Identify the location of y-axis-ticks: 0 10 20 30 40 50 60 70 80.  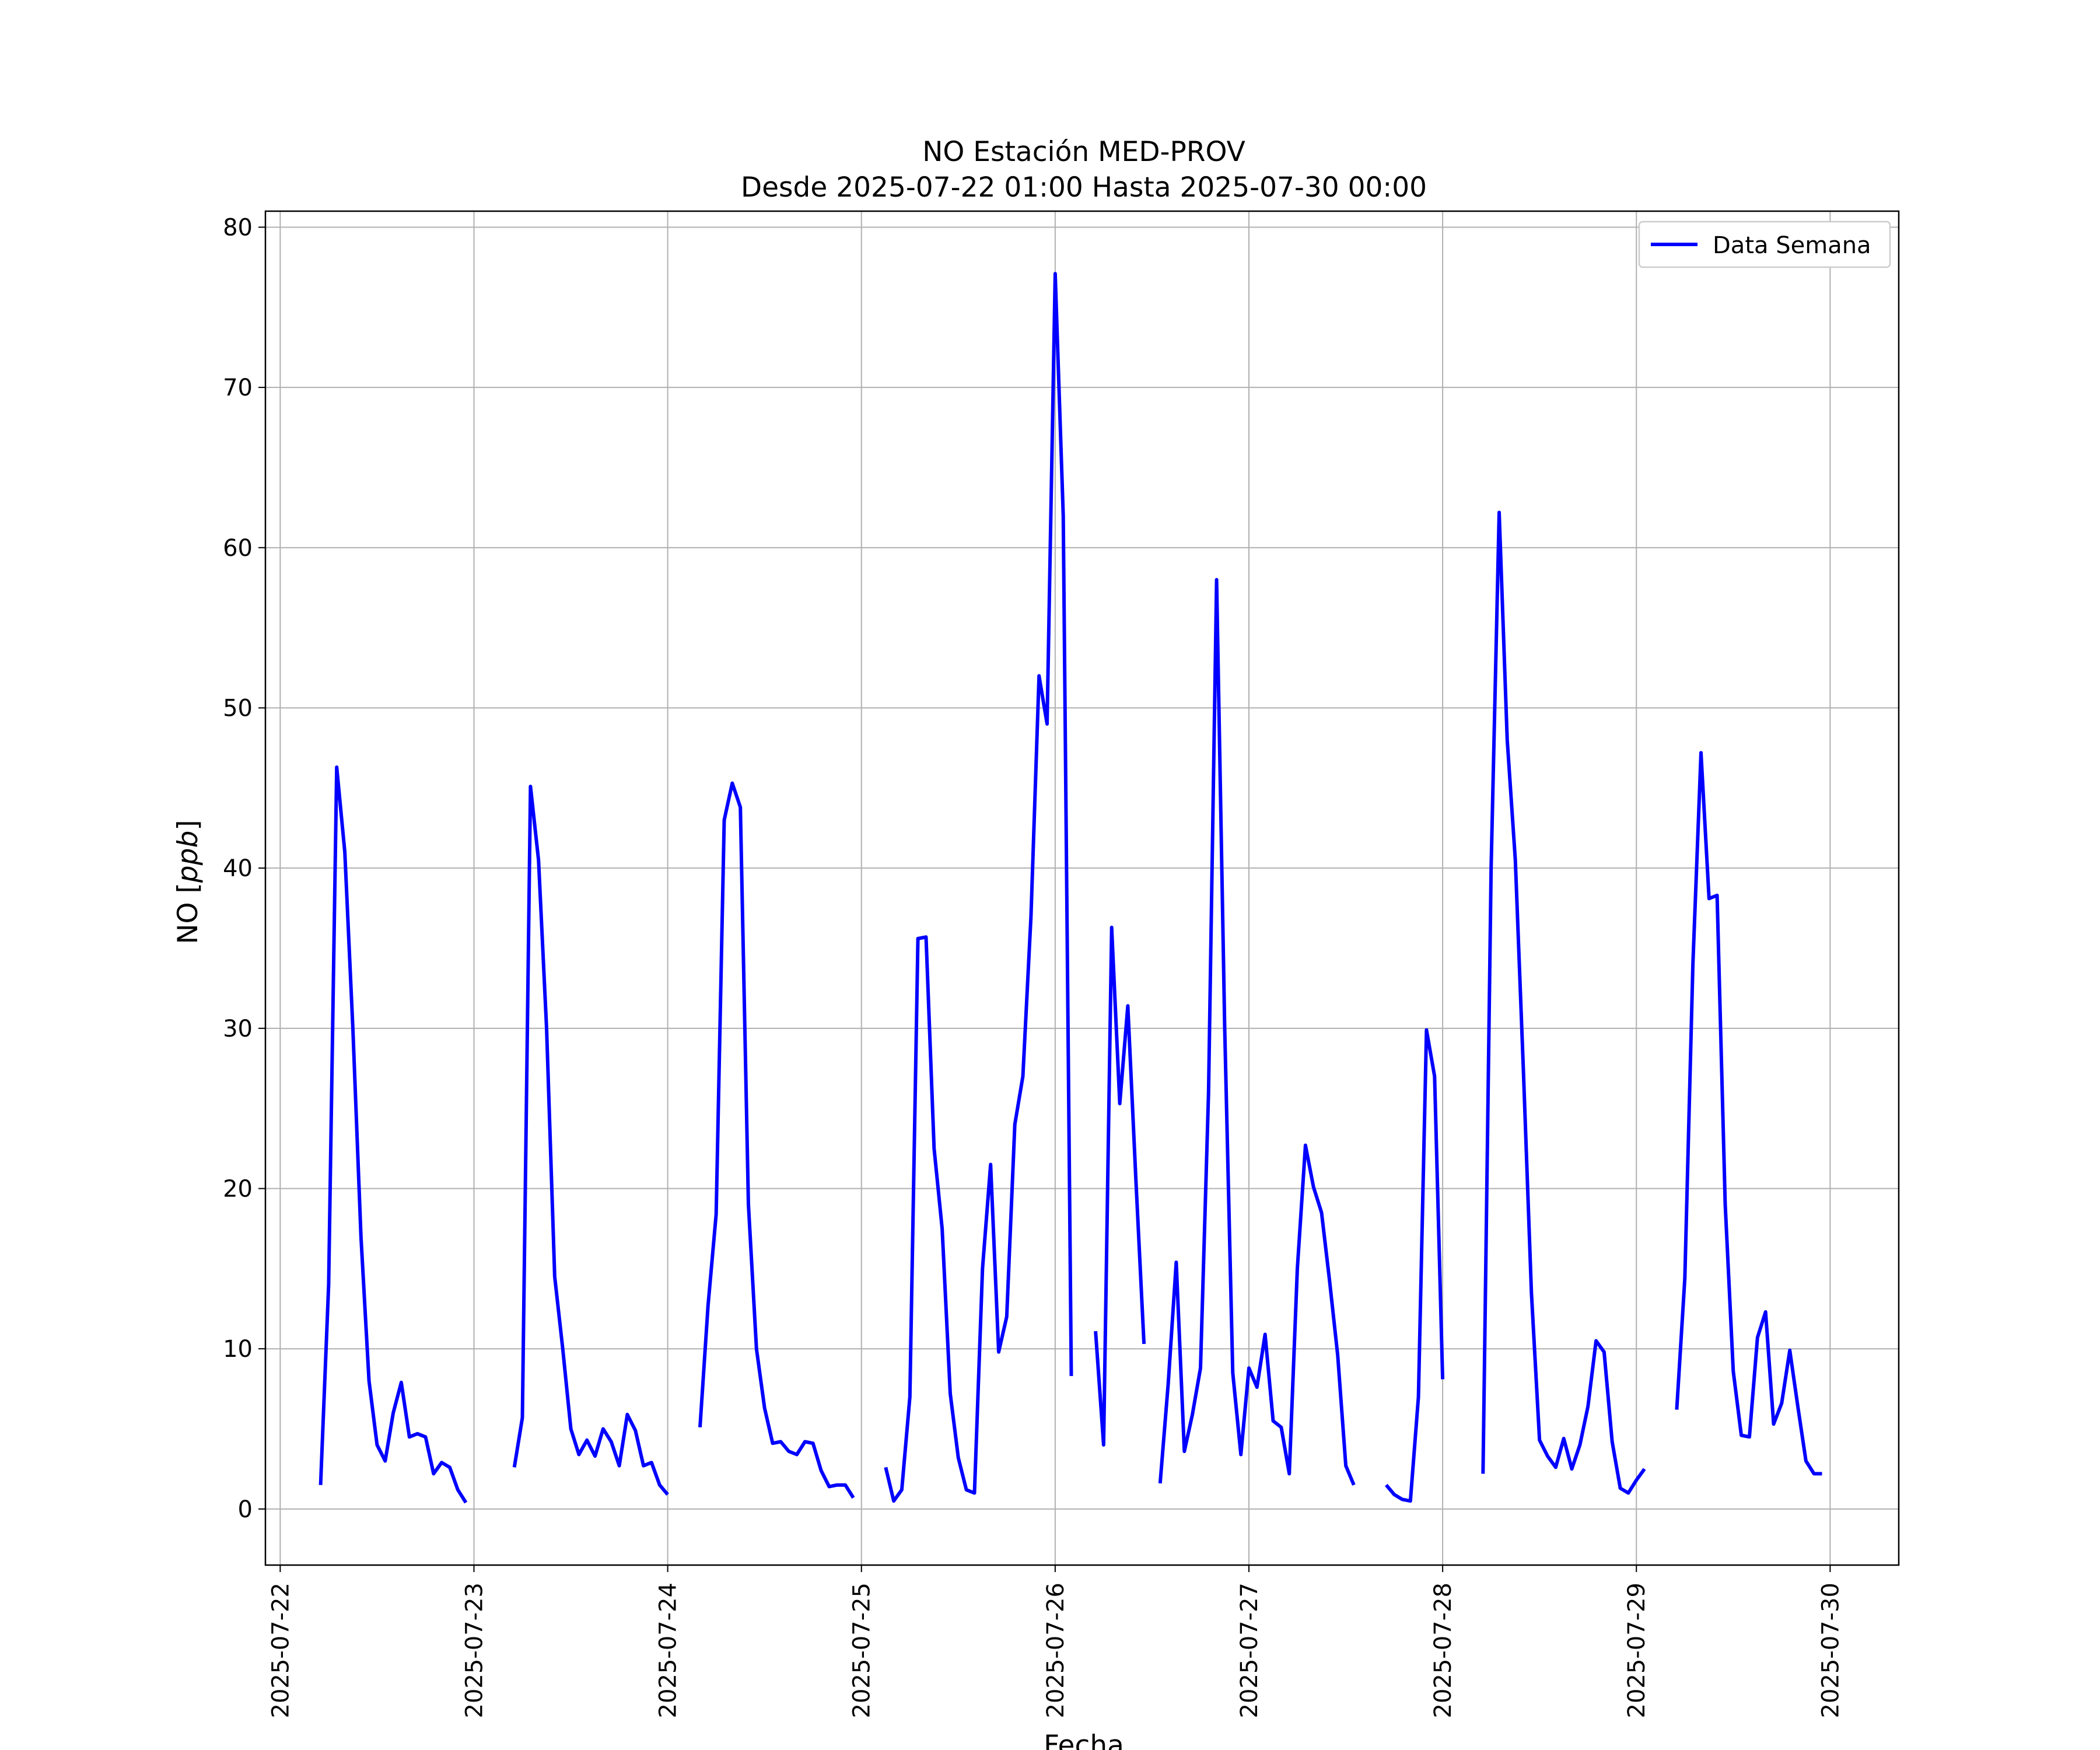
(244, 868).